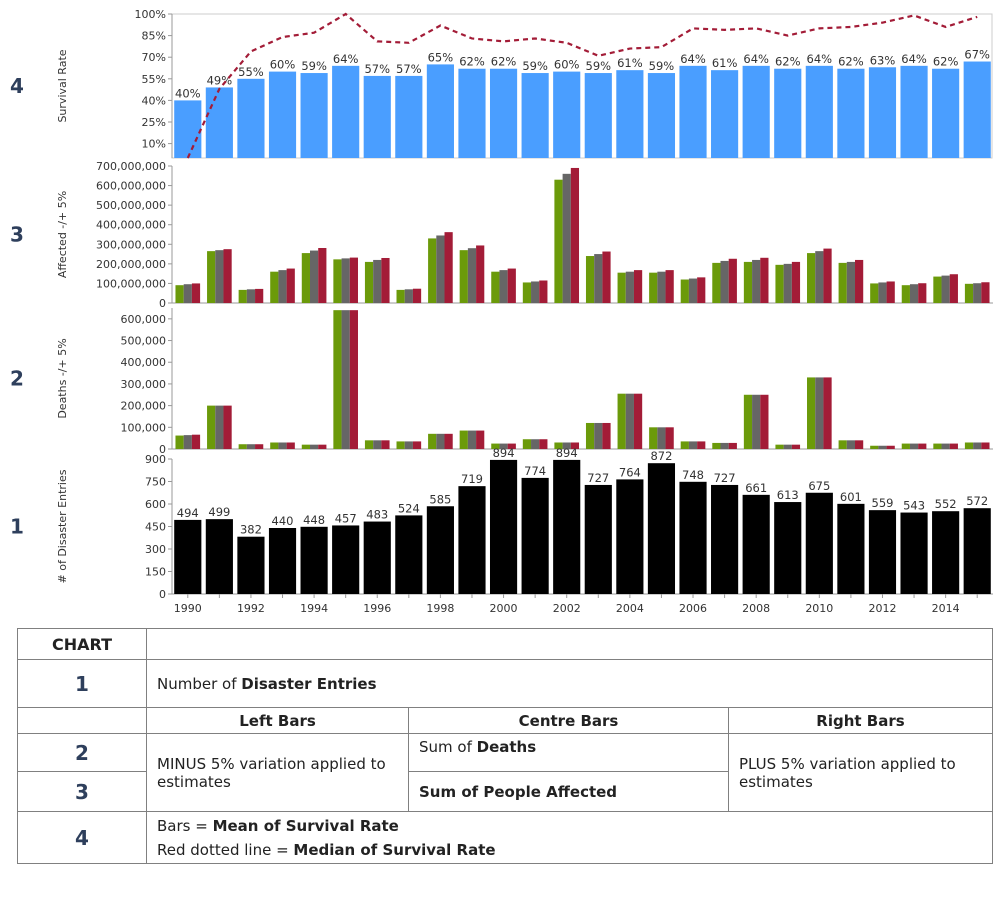 The width and height of the screenshot is (993, 902). I want to click on legend-row-1-description: Number of Disaster Entries, so click(569, 683).